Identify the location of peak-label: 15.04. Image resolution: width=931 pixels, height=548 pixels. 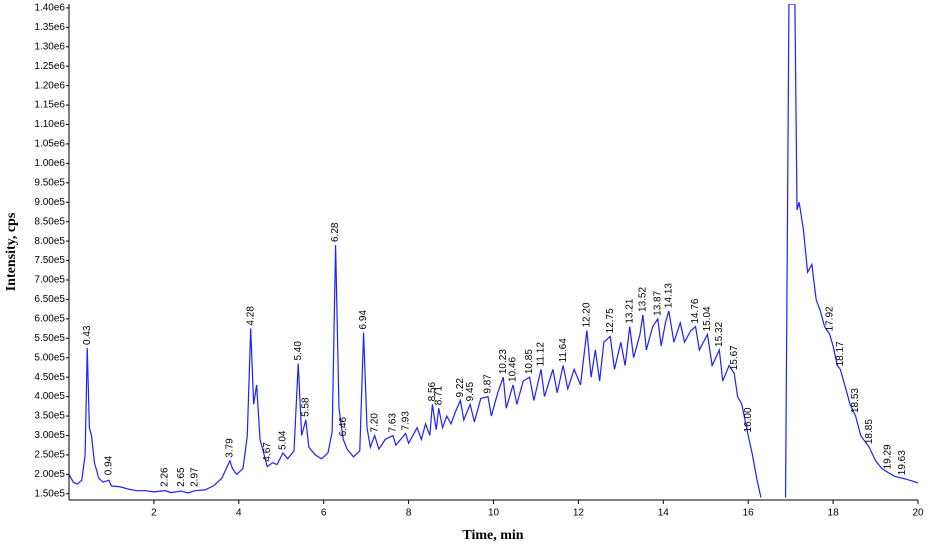
(707, 318).